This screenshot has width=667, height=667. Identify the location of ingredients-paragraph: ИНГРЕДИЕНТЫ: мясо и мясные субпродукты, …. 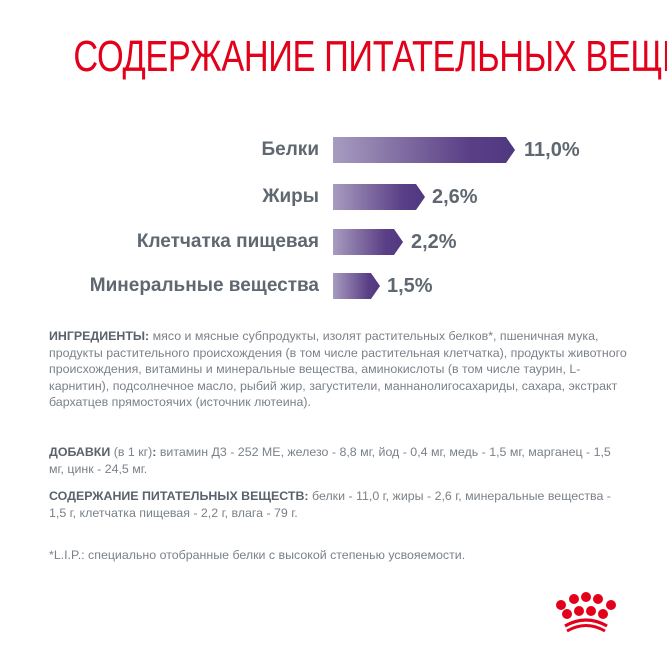
(339, 369).